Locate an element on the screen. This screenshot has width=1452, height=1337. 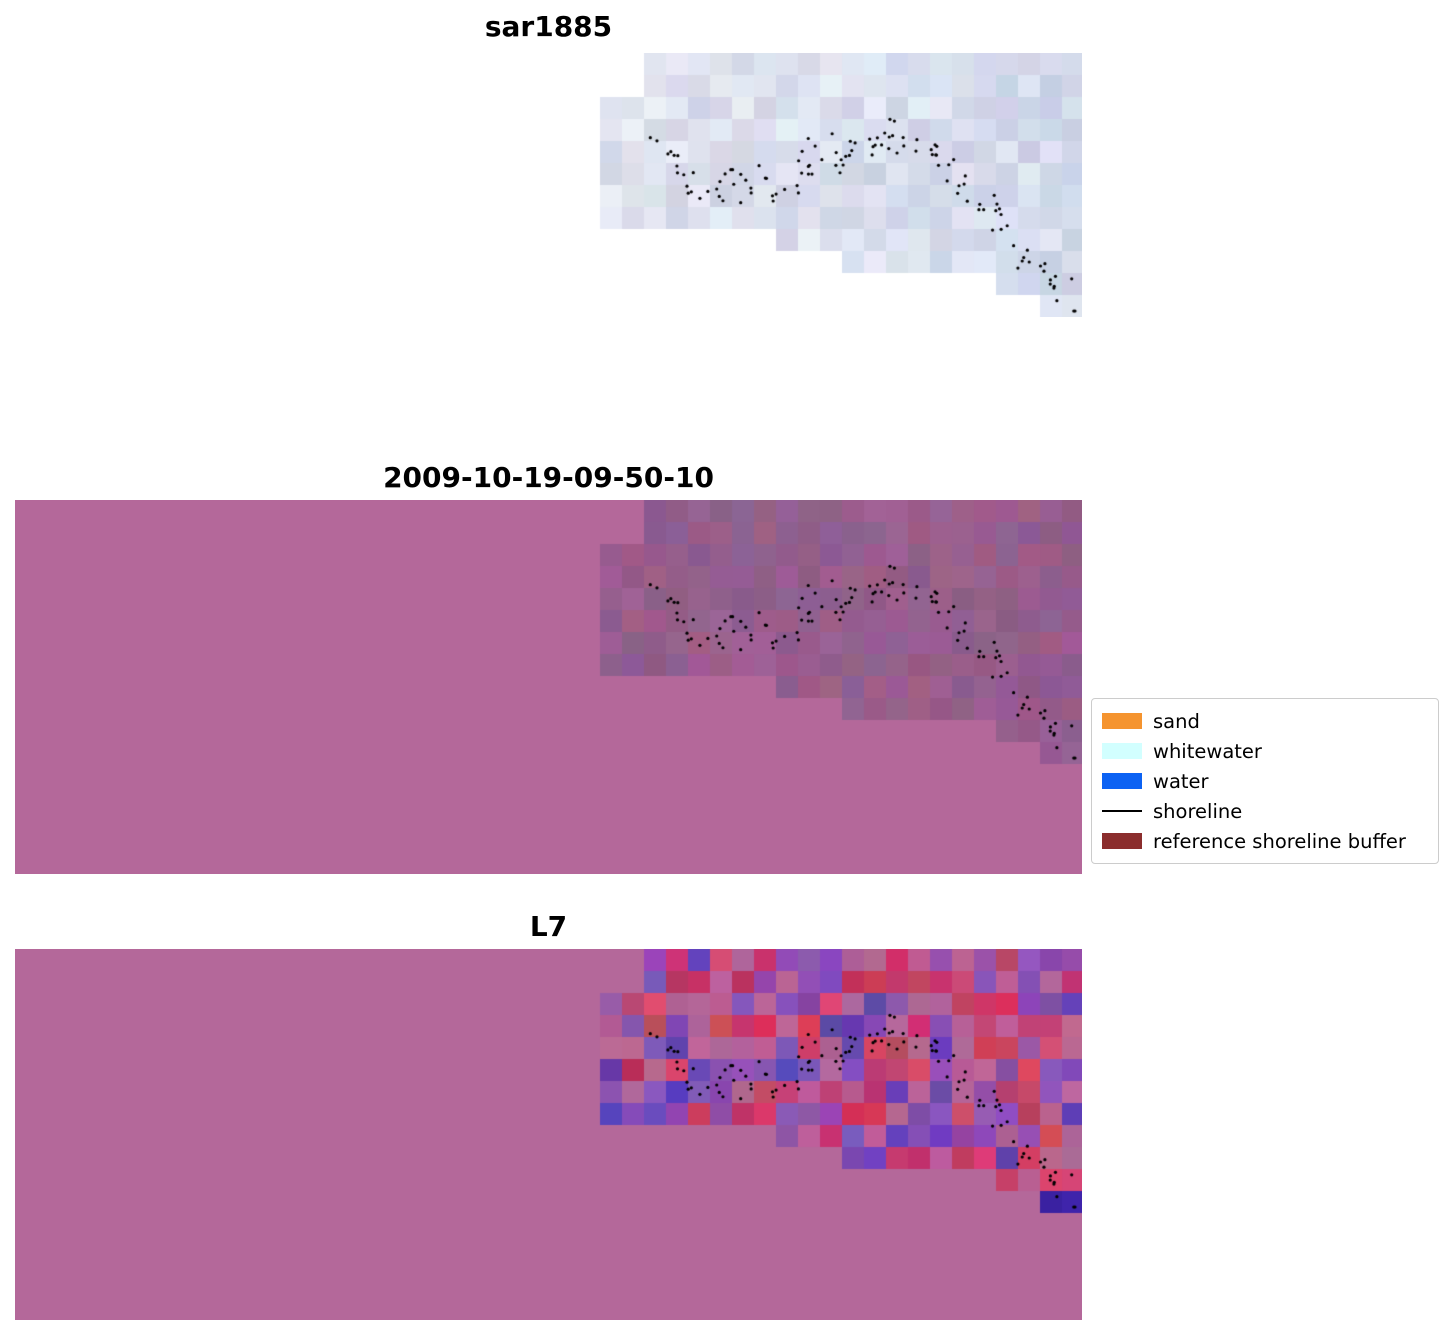
legend-item-water: water is located at coordinates (1265, 781).